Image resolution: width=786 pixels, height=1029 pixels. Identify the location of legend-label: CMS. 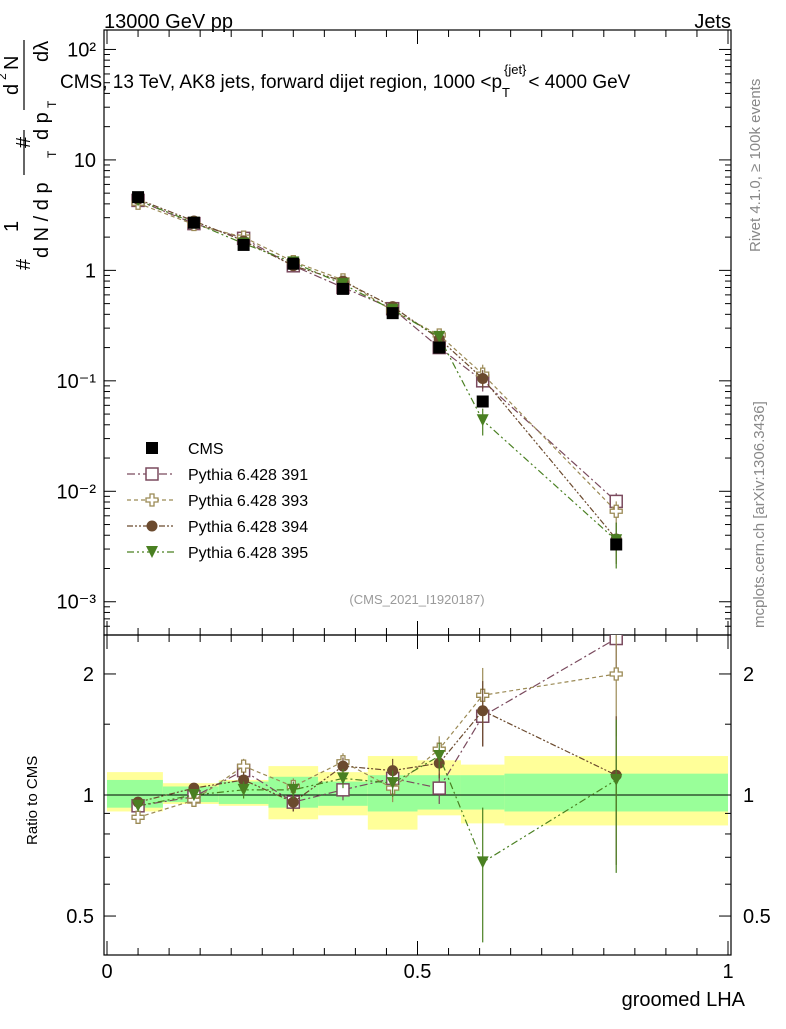
(206, 449).